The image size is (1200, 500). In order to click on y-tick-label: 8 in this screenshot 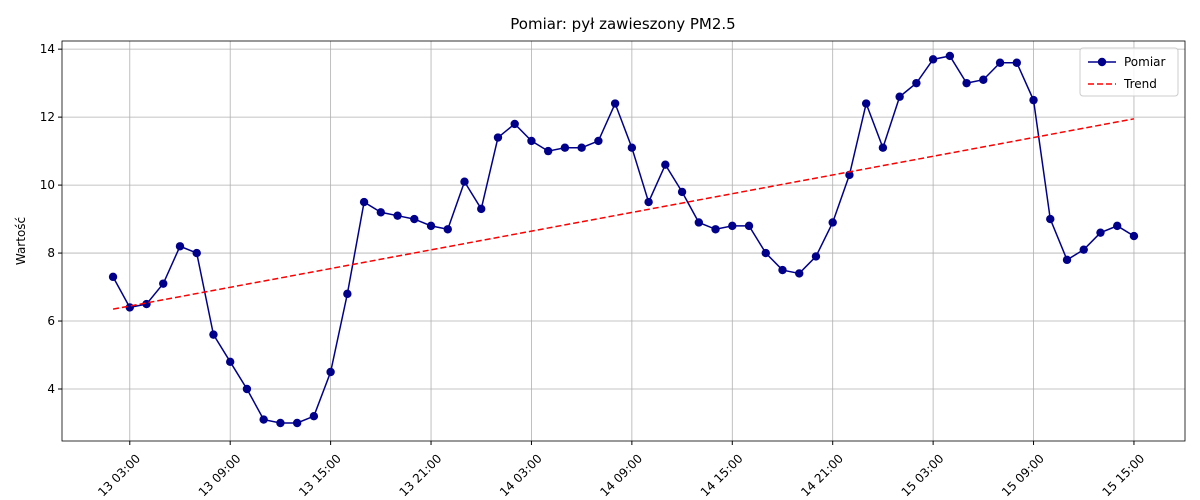, I will do `click(51, 253)`.